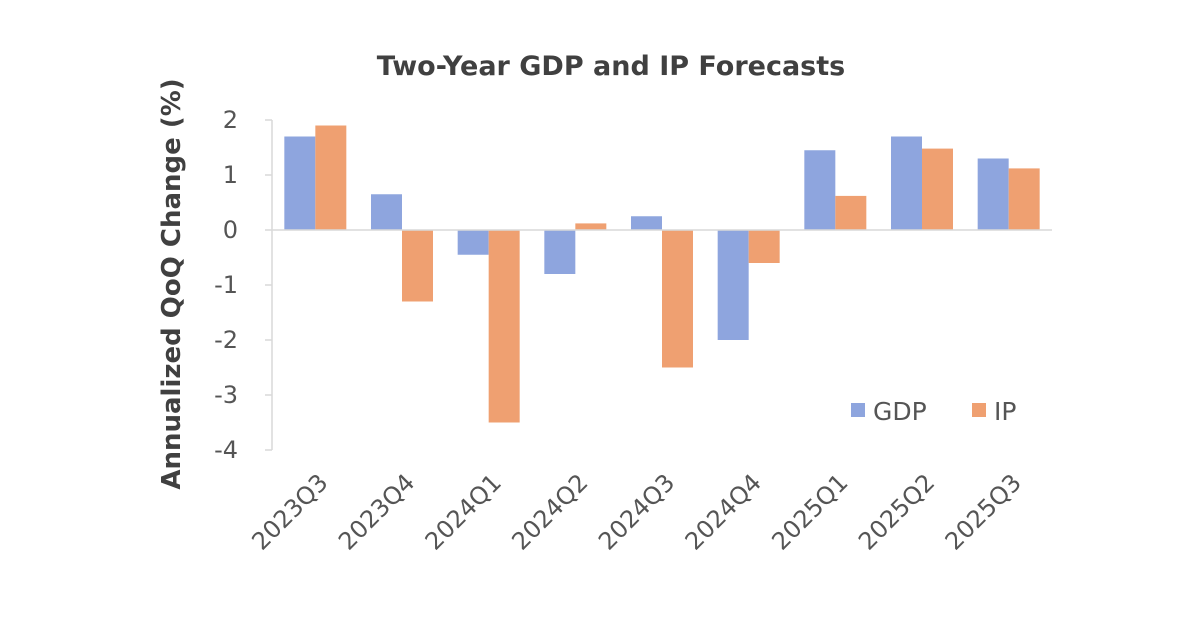 The image size is (1200, 632). What do you see at coordinates (851, 212) in the screenshot?
I see `bar-ip-2025Q1` at bounding box center [851, 212].